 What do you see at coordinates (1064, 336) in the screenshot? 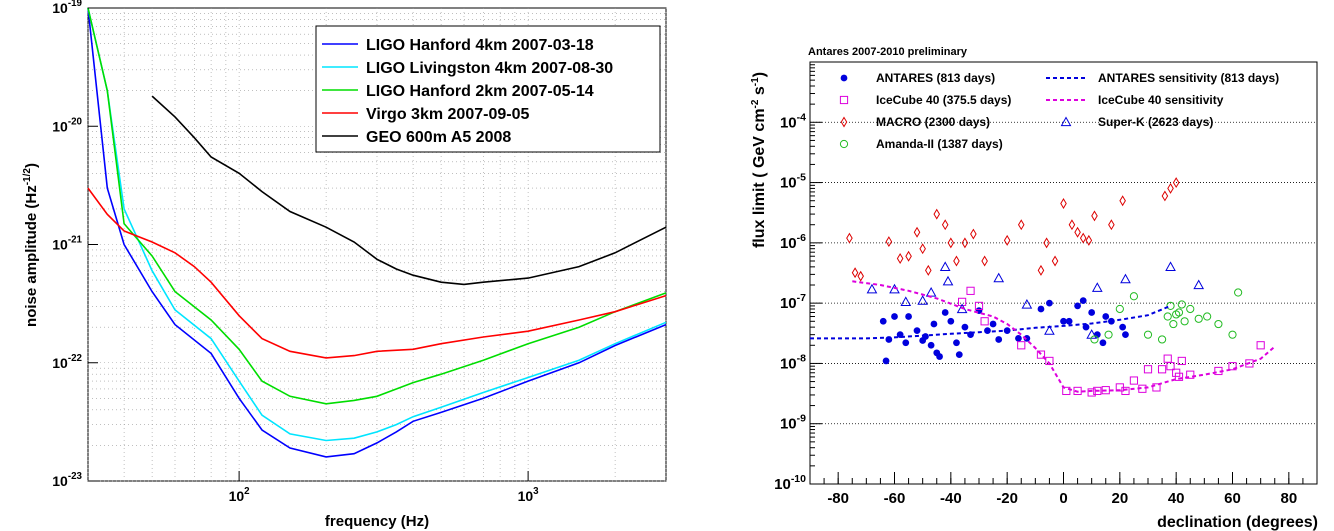
I see `right-sensitivity-line` at bounding box center [1064, 336].